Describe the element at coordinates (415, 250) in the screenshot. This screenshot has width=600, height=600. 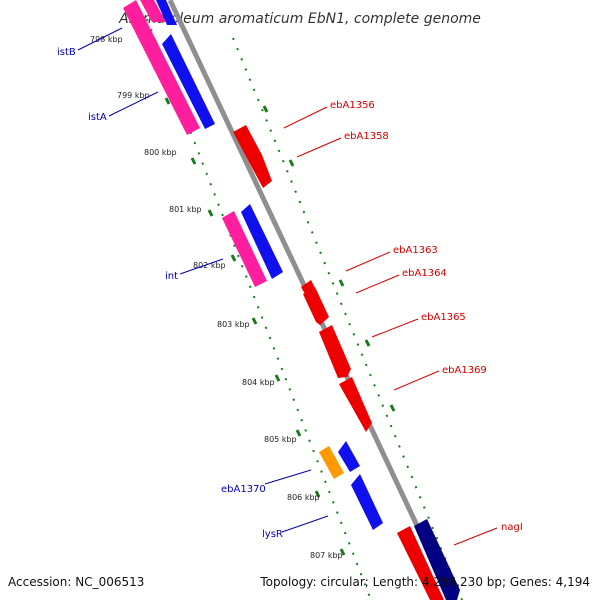
I see `gene-label-ebA1363: ebA1363` at that location.